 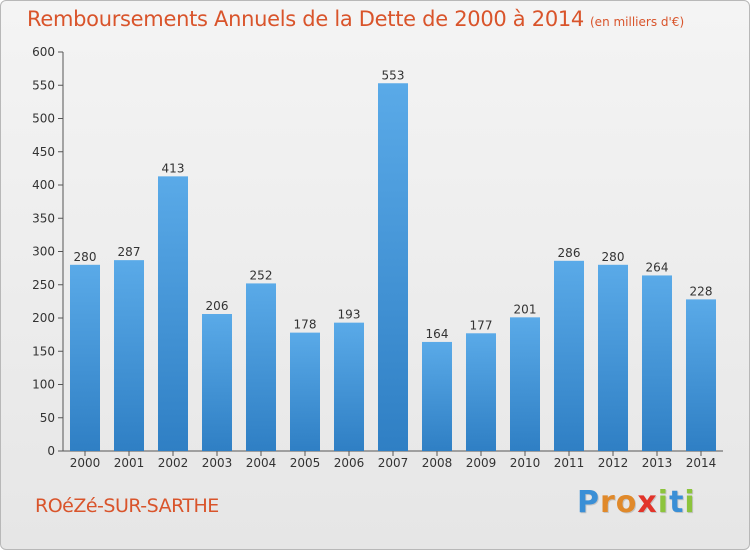 I want to click on data-label-2013: 264, so click(x=657, y=267).